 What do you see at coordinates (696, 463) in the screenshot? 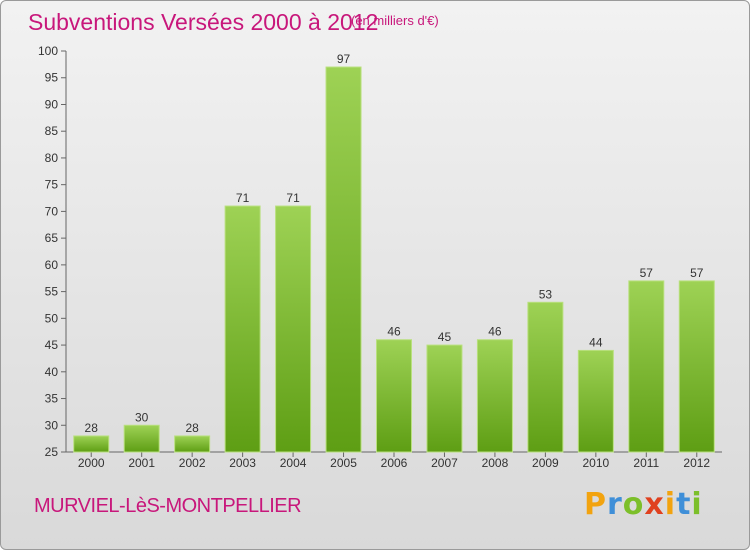
I see `x-tick-label: 2012` at bounding box center [696, 463].